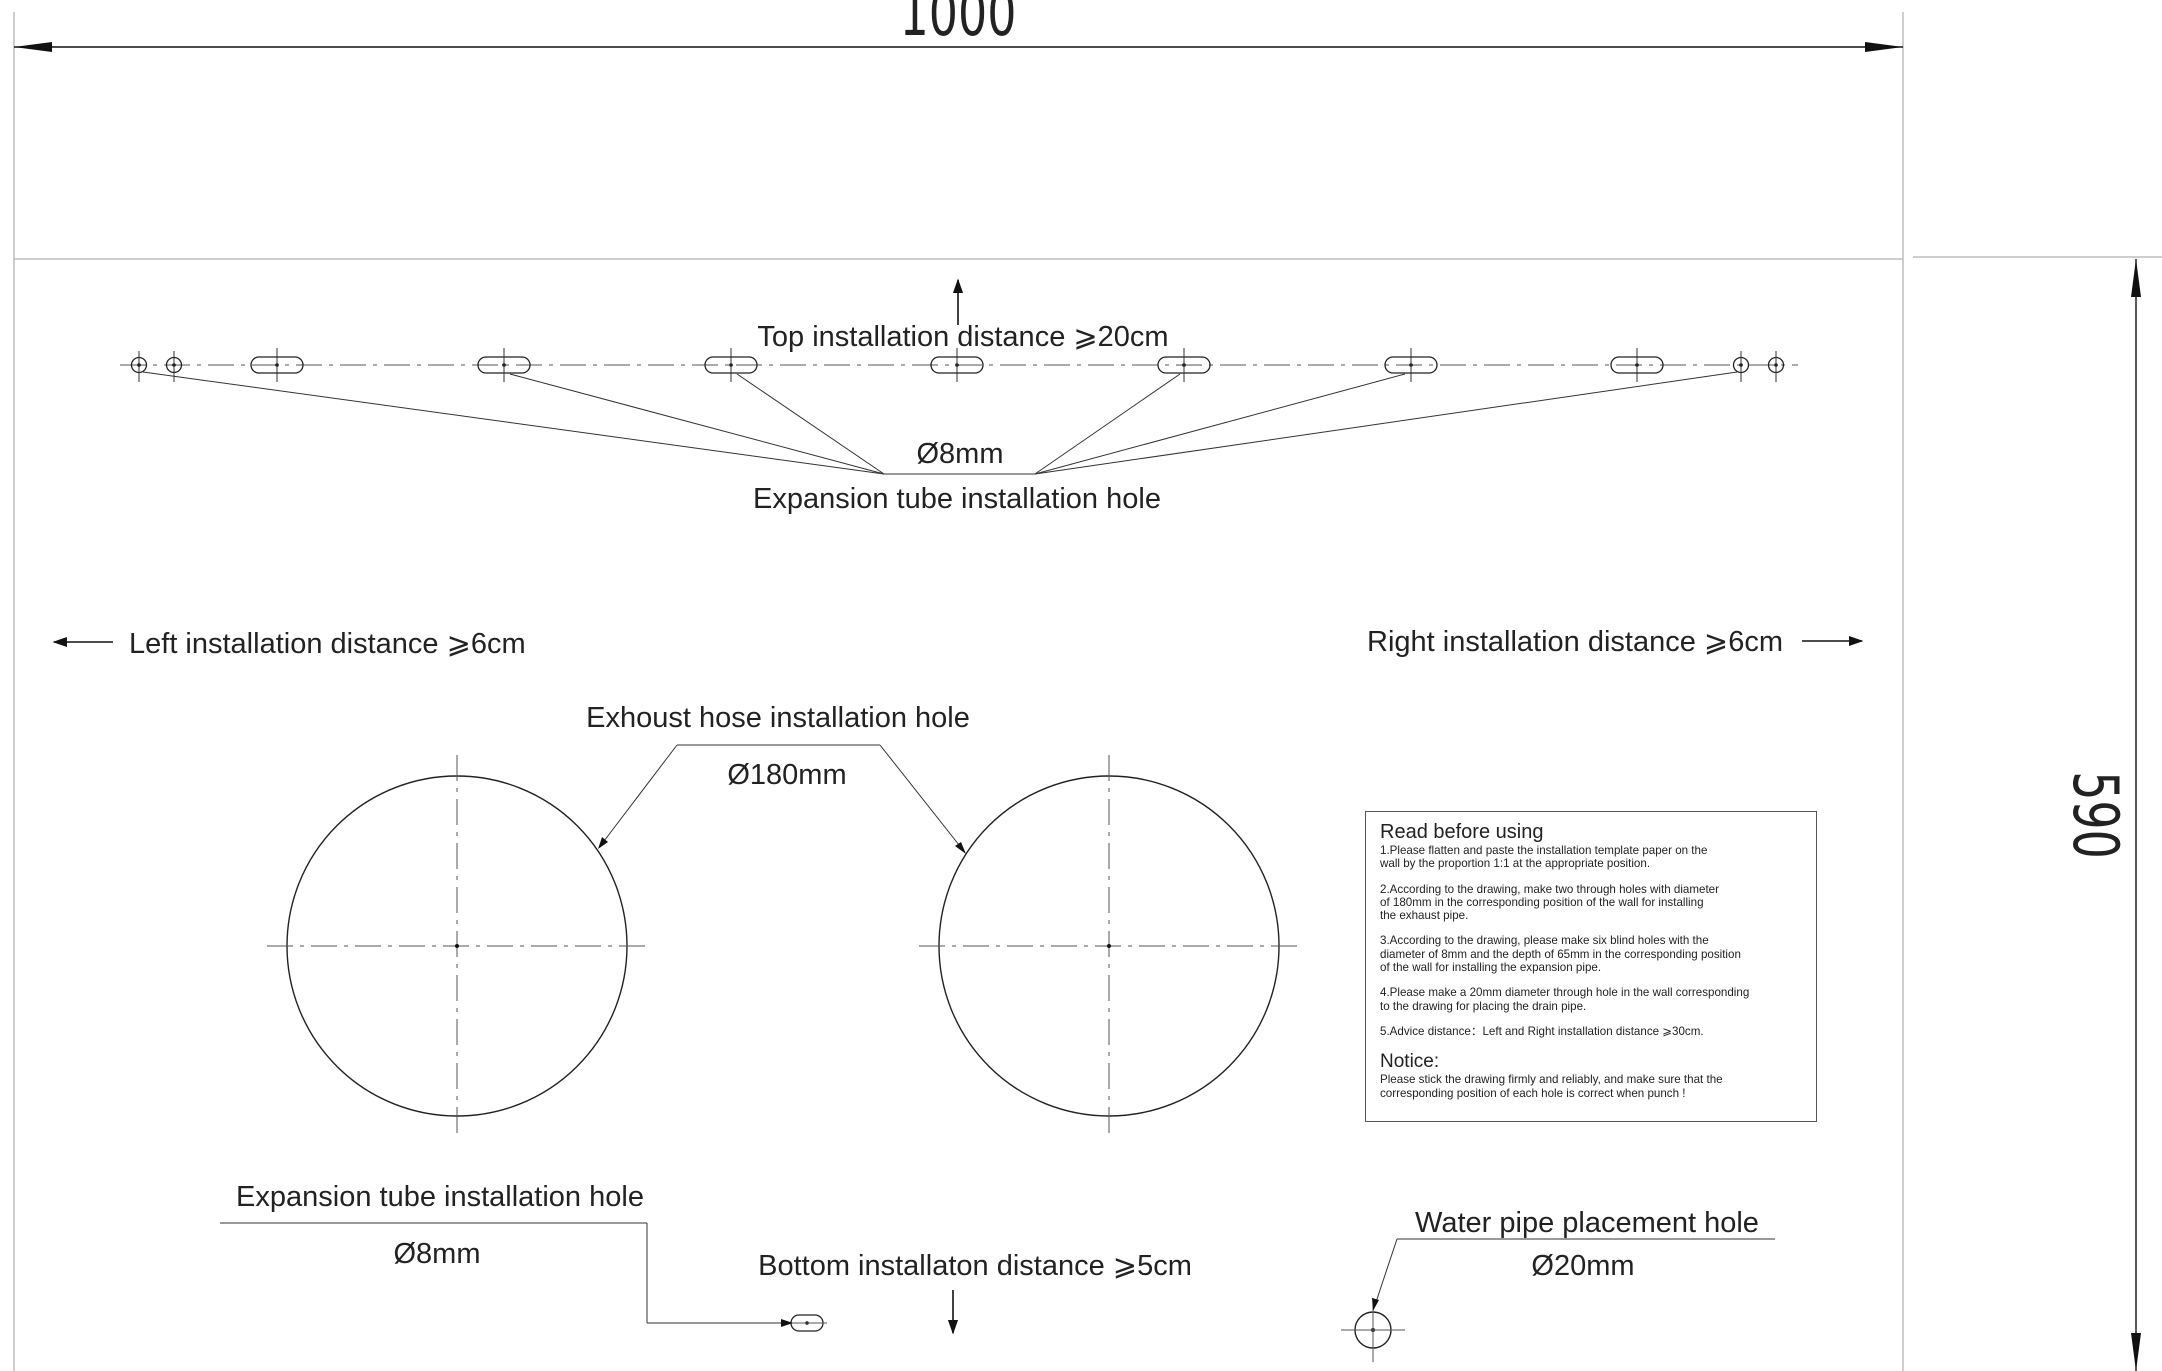  I want to click on right-distance-label: Right installation distance ⩾6cm, so click(1575, 642).